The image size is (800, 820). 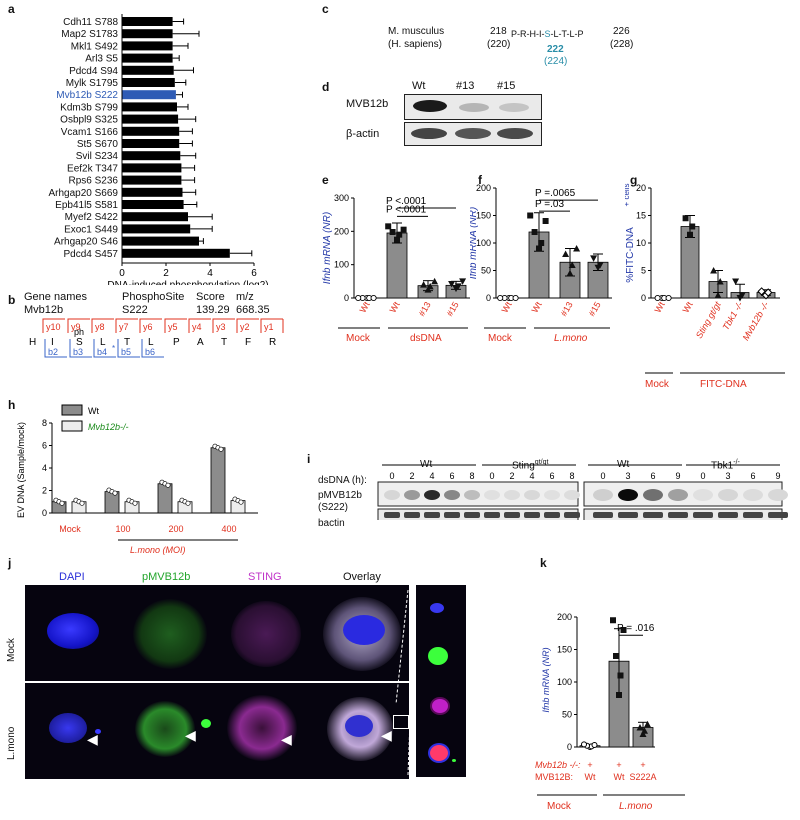 I want to click on category-label: Kdm3b S799, so click(x=89, y=107).